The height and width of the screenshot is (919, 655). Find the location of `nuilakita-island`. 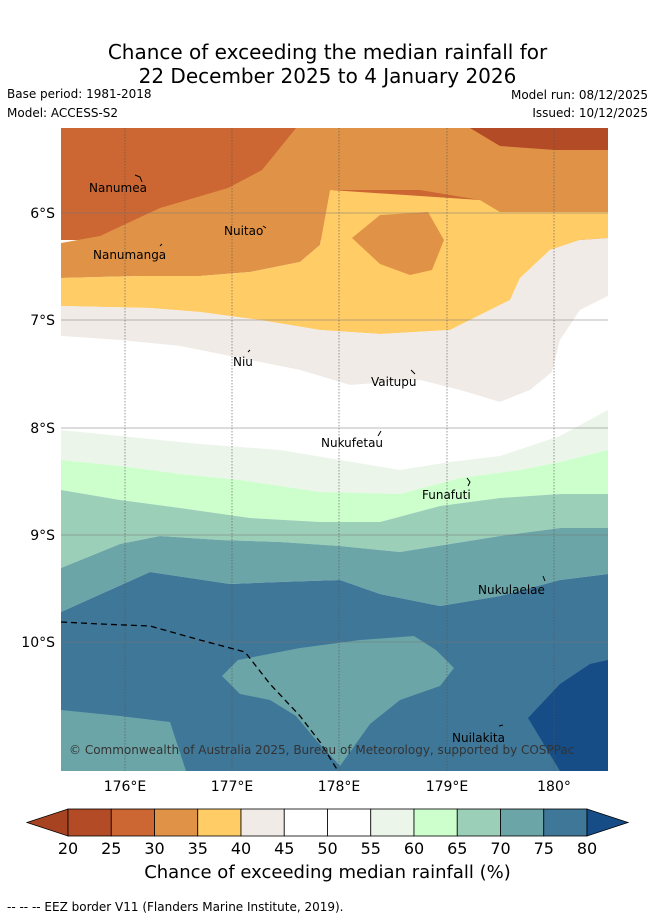

nuilakita-island is located at coordinates (501, 725).